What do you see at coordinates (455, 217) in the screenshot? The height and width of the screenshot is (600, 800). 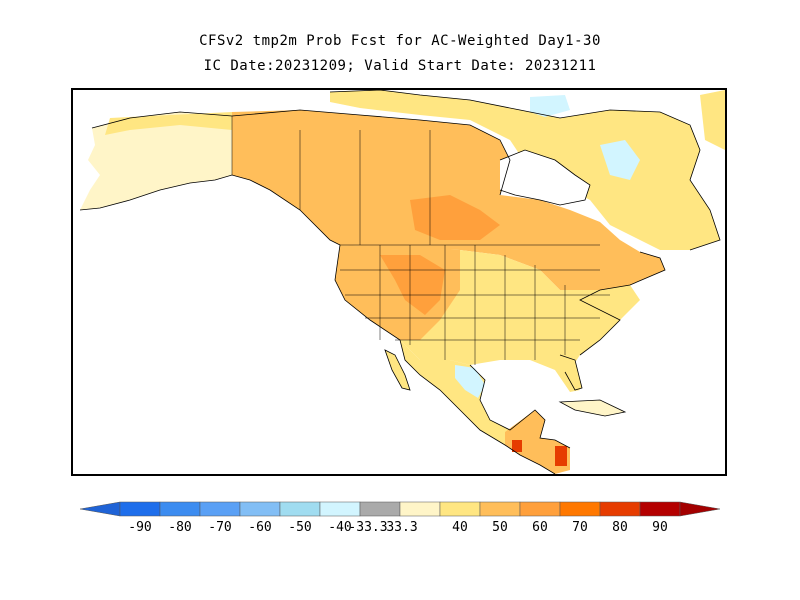 I see `canada-deep-region` at bounding box center [455, 217].